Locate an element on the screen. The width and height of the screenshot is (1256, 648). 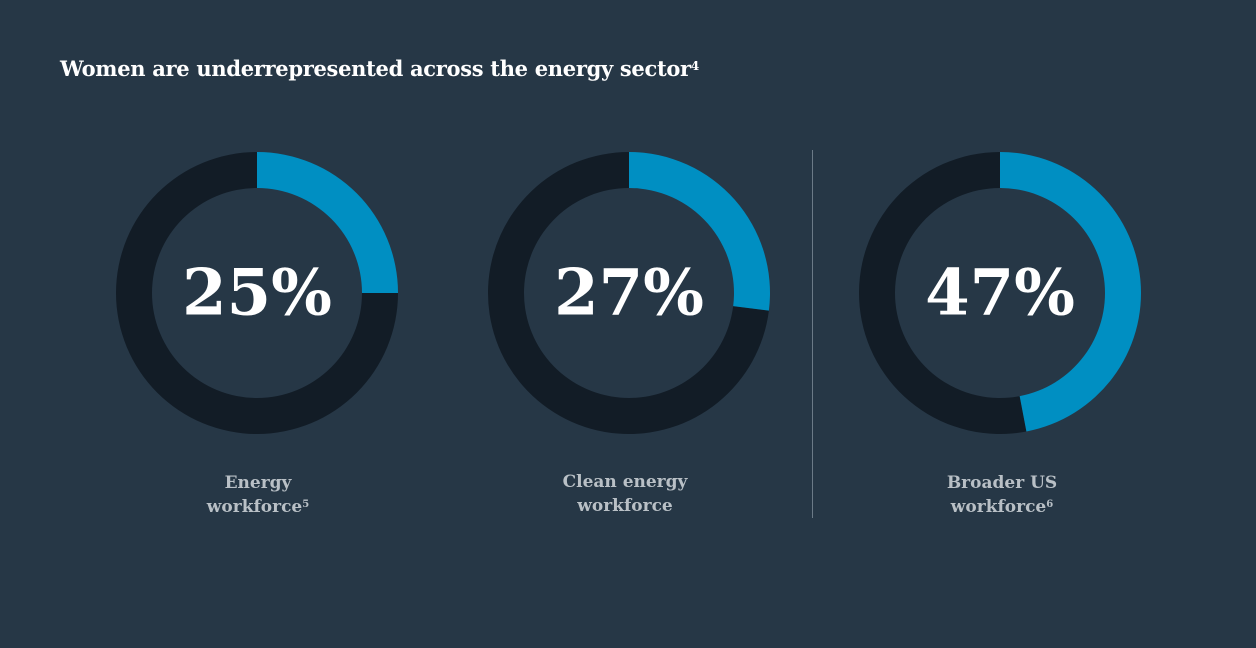
label-line-1: Energy is located at coordinates (258, 483).